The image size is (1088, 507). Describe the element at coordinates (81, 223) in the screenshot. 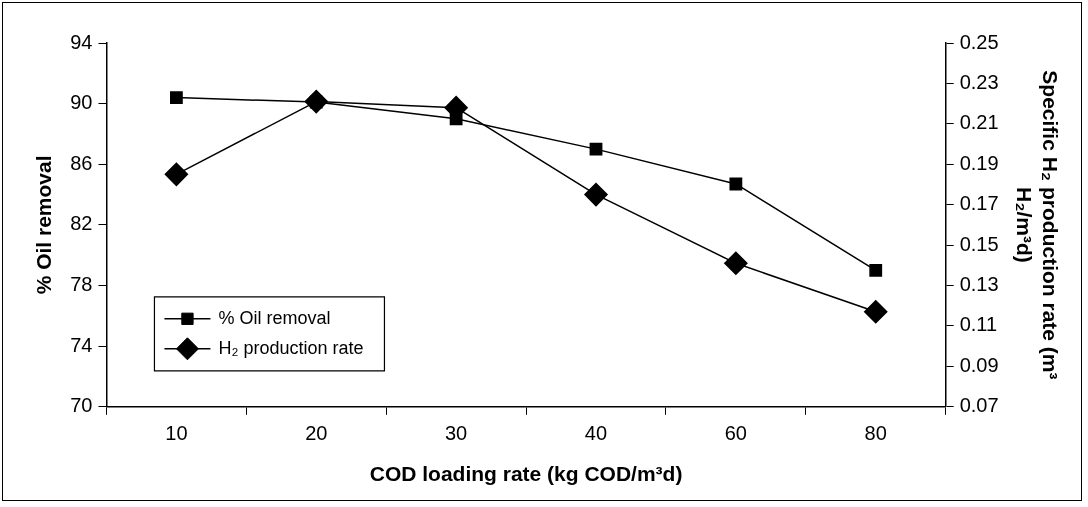

I see `y-tick-label: 82` at that location.